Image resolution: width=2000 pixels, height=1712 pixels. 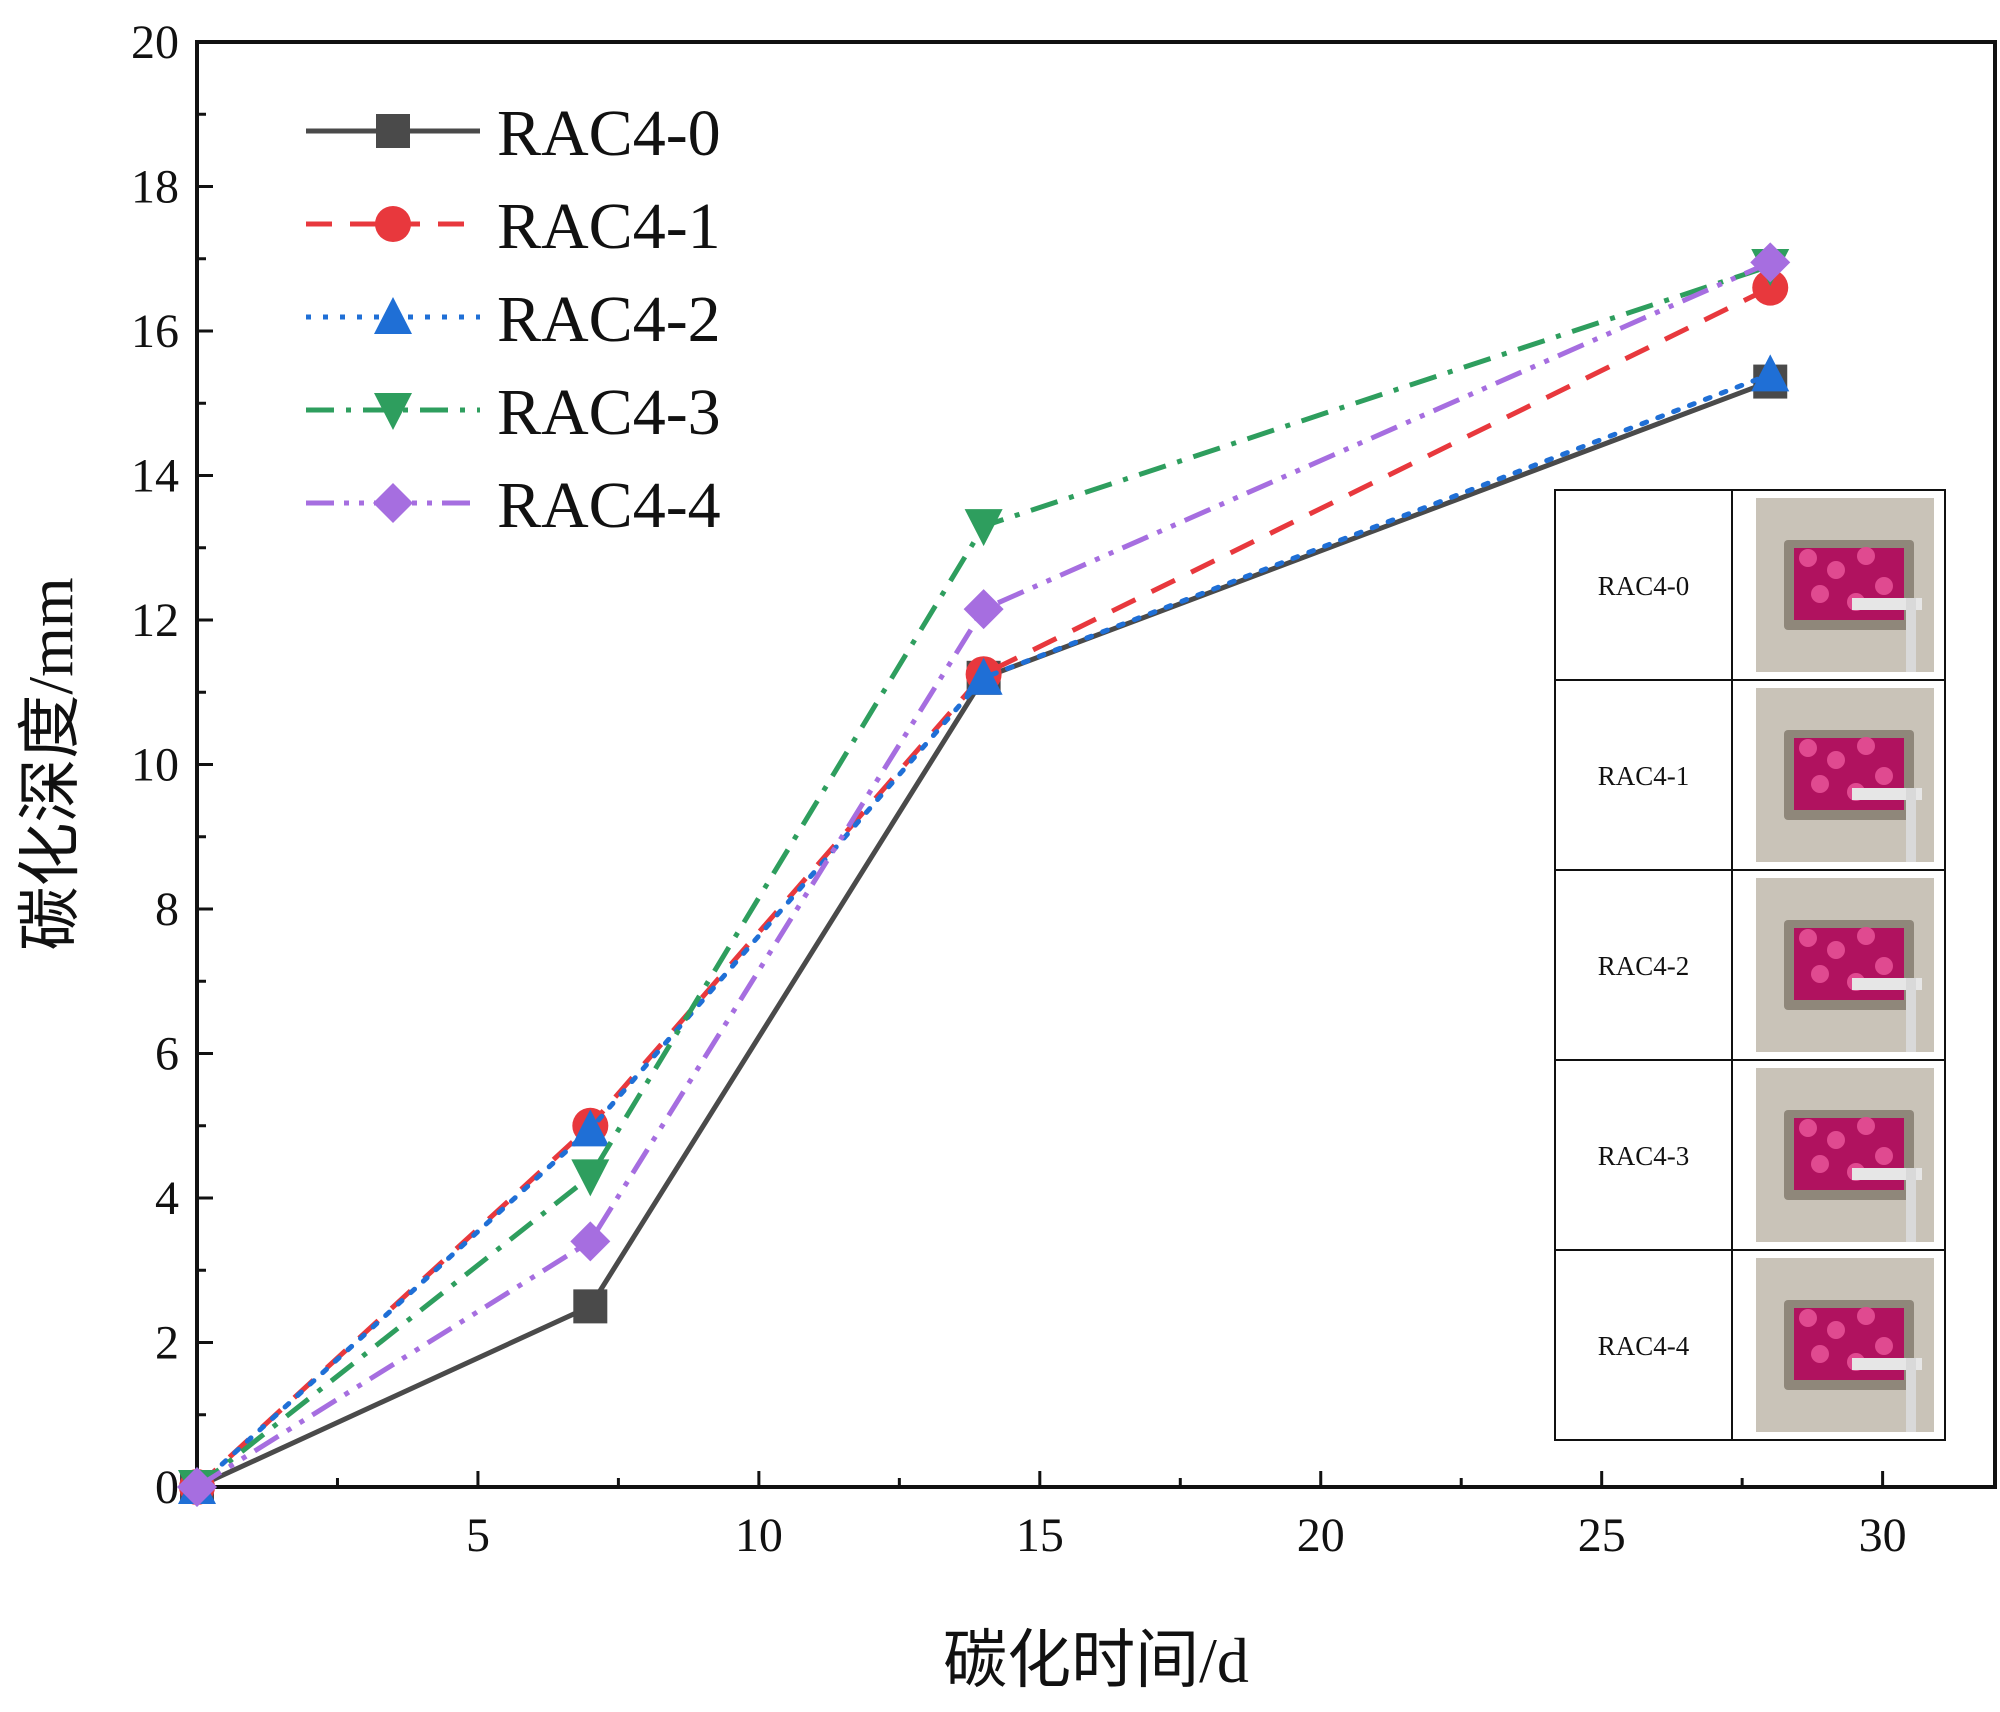 What do you see at coordinates (609, 412) in the screenshot?
I see `legend-label: RAC4-3` at bounding box center [609, 412].